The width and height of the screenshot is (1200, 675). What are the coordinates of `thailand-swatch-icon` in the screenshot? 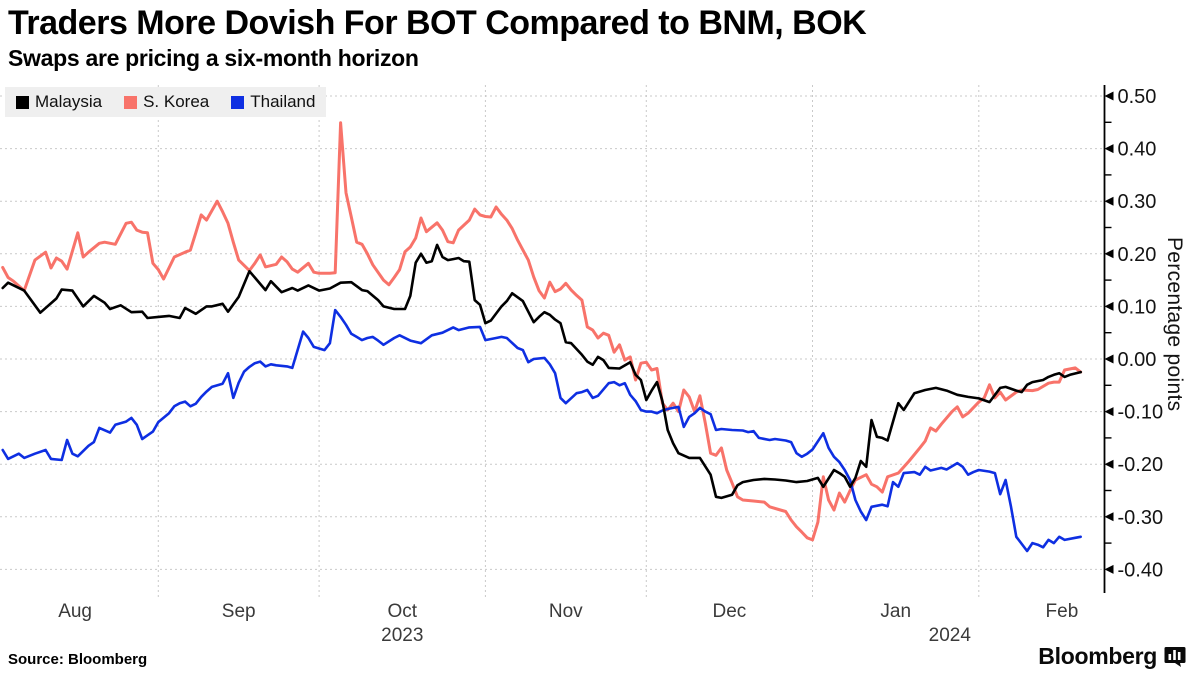 It's located at (238, 102).